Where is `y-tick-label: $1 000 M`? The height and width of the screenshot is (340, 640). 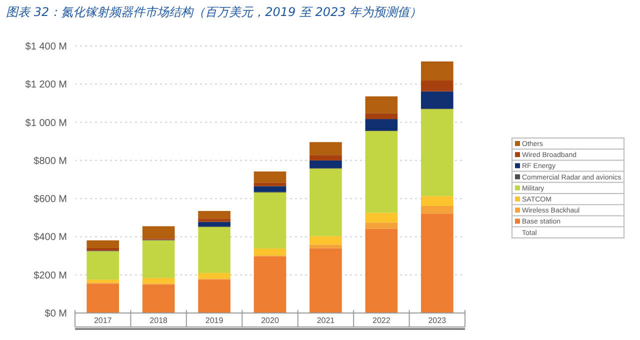 y-tick-label: $1 000 M is located at coordinates (46, 123).